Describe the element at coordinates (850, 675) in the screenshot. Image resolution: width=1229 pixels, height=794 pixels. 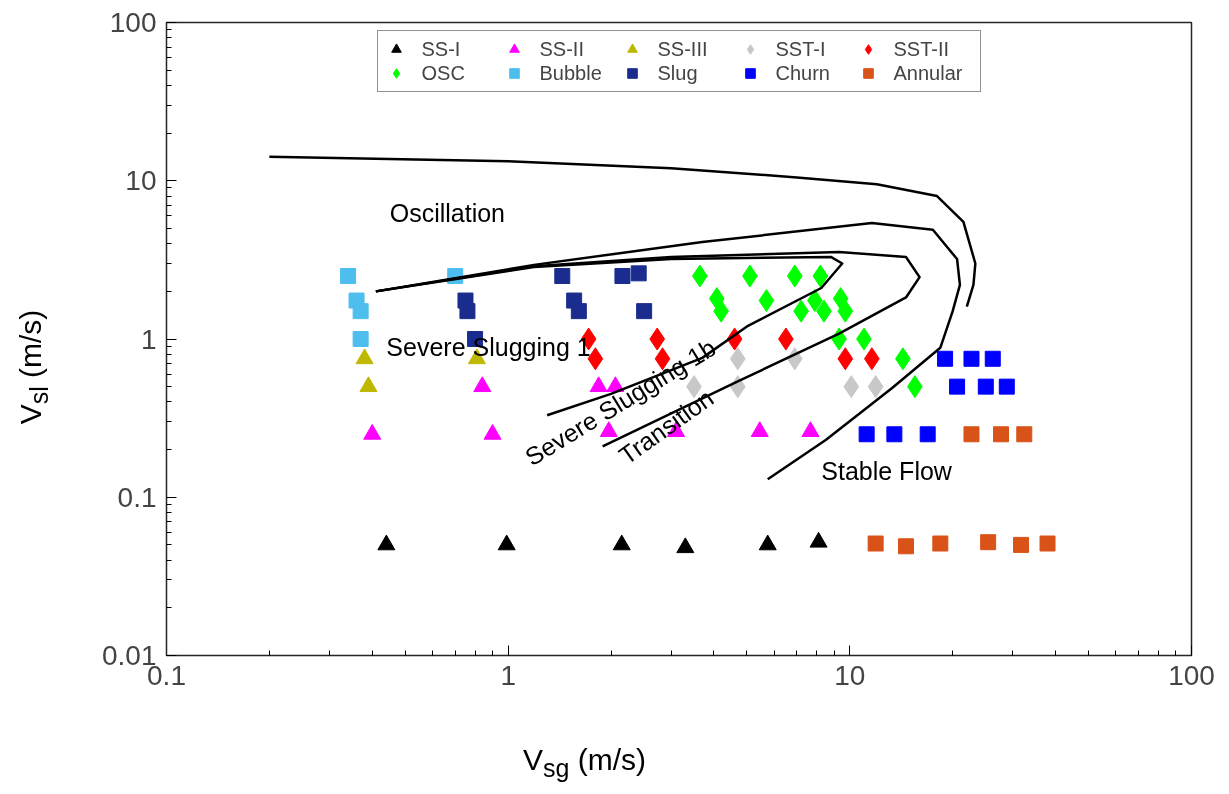
I see `x-tick-label: 10` at that location.